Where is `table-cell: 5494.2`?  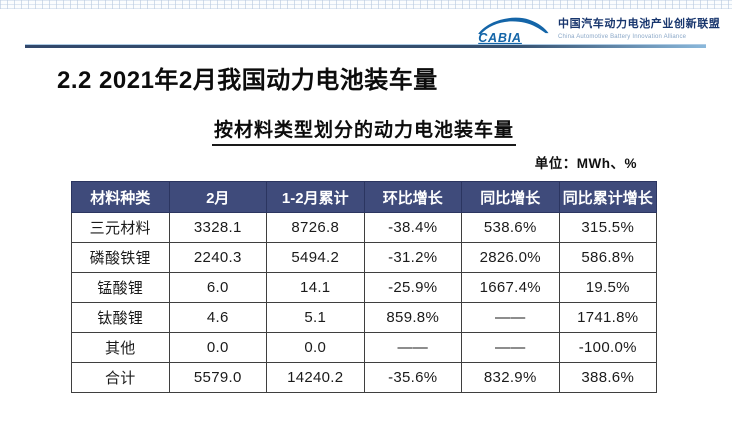 table-cell: 5494.2 is located at coordinates (315, 257).